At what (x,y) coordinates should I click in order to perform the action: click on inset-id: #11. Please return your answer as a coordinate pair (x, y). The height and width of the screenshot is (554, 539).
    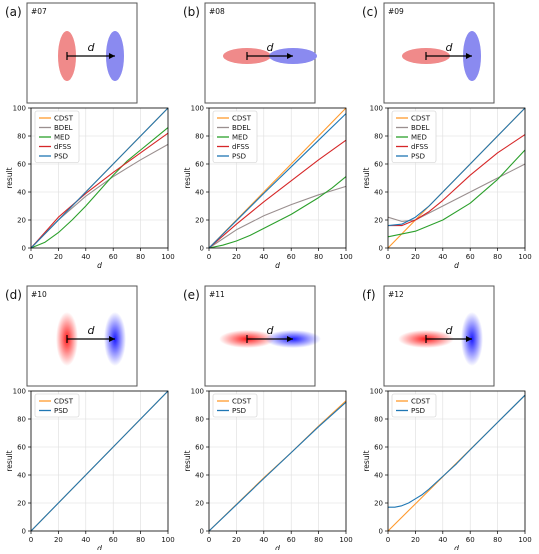
    Looking at the image, I should click on (217, 294).